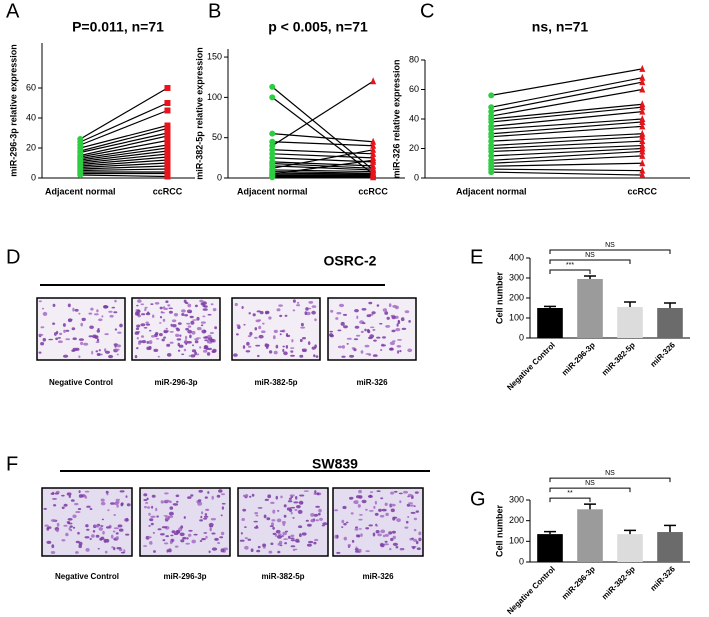 This screenshot has width=709, height=617. What do you see at coordinates (610, 251) in the screenshot?
I see `significance-bracket` at bounding box center [610, 251].